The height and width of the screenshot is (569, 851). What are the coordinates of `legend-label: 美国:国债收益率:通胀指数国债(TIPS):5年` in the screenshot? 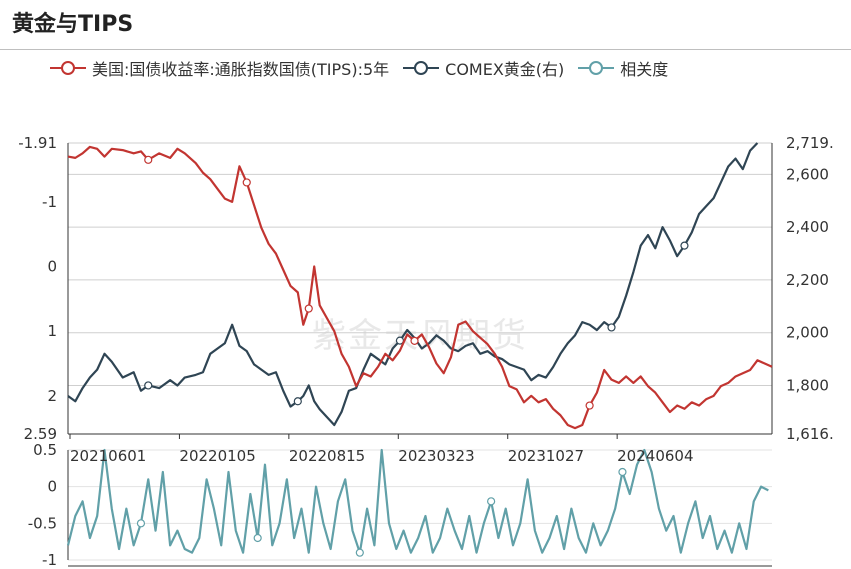 It's located at (241, 69).